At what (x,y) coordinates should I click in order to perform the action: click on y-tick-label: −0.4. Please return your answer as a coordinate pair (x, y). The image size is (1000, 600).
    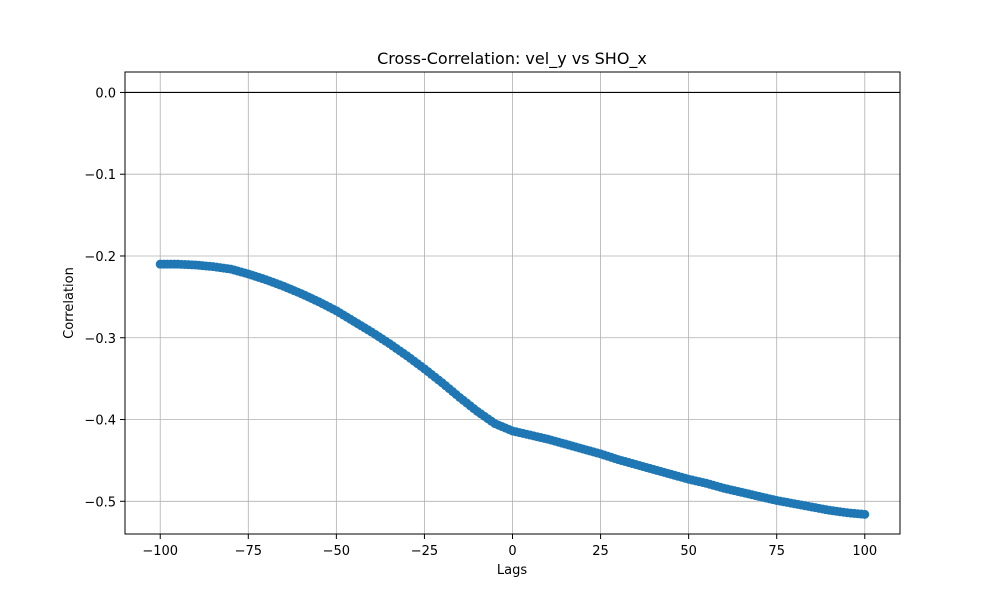
    Looking at the image, I should click on (100, 421).